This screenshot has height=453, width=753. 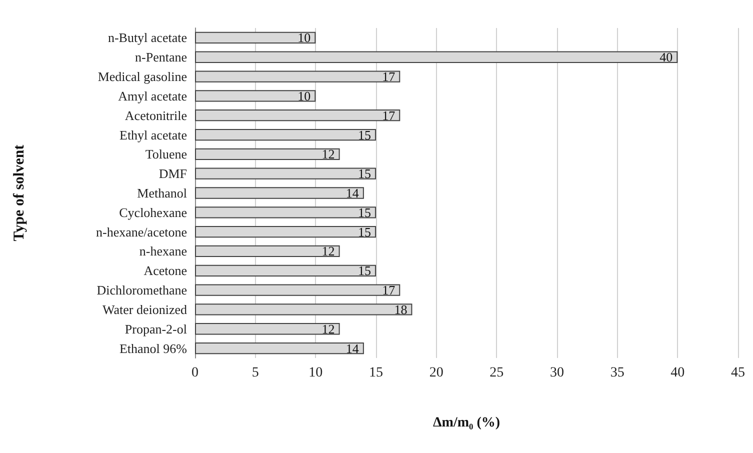 I want to click on y-tick-label: Toluene, so click(x=166, y=154).